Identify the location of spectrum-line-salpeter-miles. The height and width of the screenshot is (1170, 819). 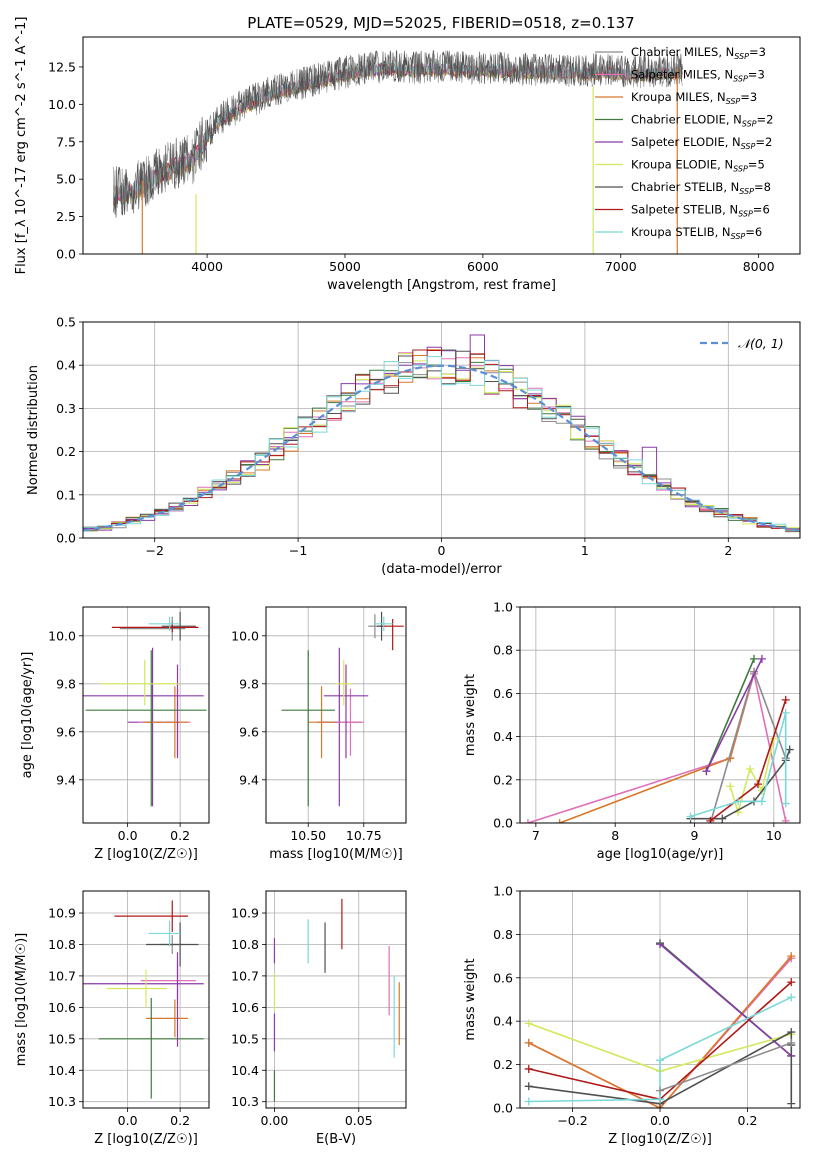
(398, 132).